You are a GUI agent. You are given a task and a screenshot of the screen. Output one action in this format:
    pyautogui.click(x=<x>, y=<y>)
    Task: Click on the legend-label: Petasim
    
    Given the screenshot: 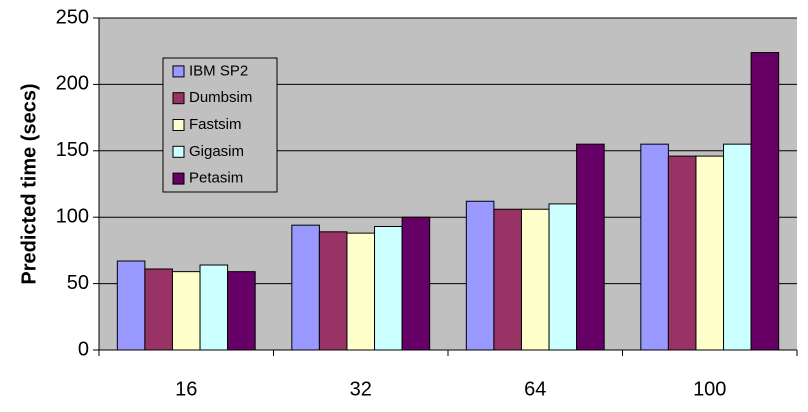 What is the action you would take?
    pyautogui.click(x=216, y=178)
    